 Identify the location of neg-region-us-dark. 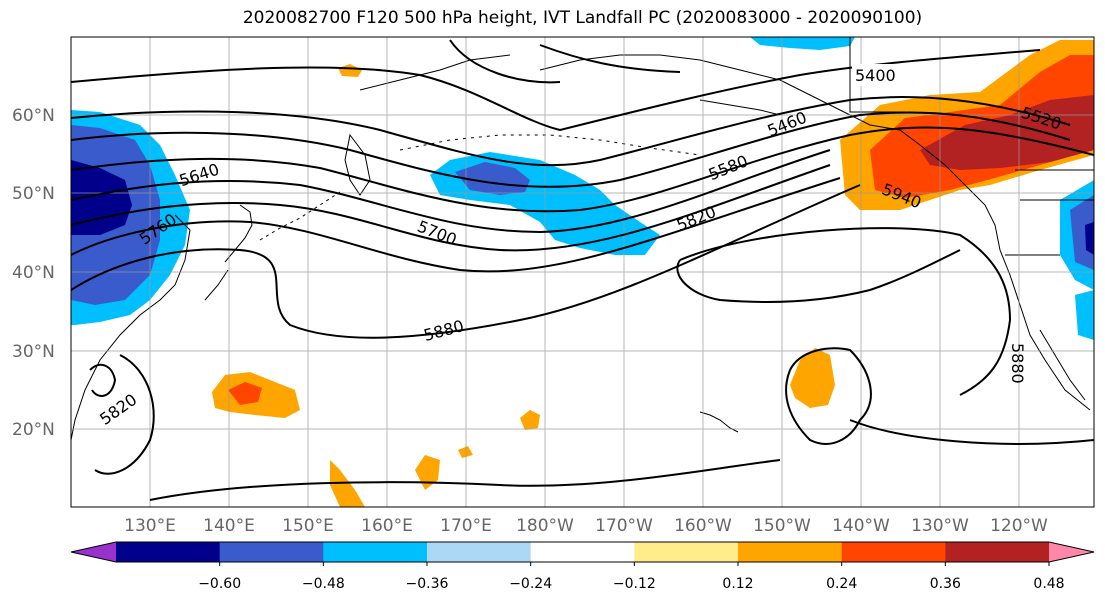
(1089, 238).